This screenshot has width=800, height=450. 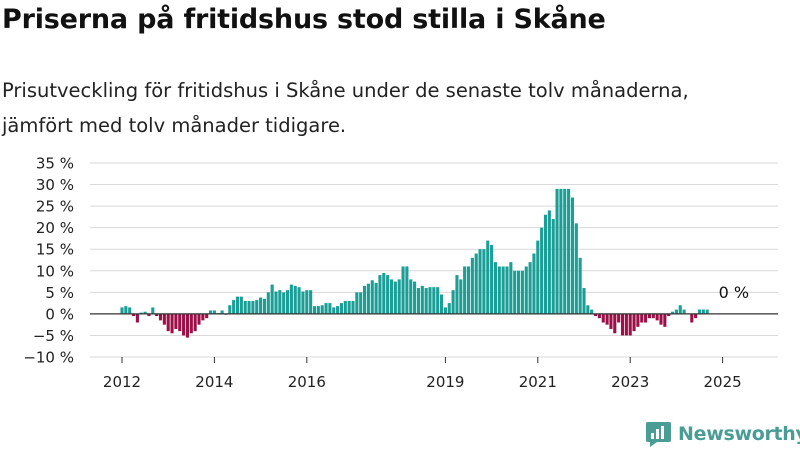 I want to click on y-tick-label: 5 %, so click(x=59, y=293).